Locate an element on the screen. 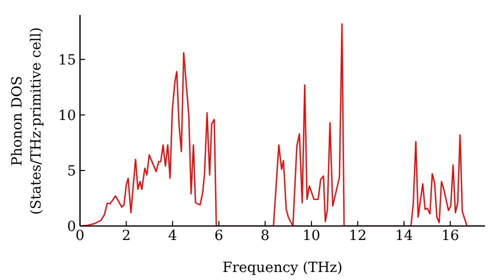  x-axis-title: Frequency (THz) is located at coordinates (282, 268).